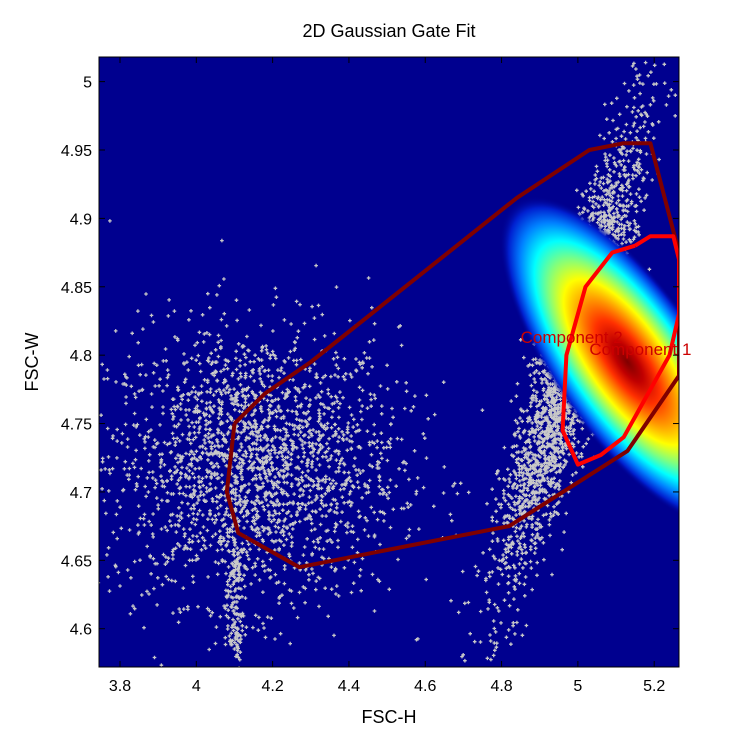 This screenshot has width=750, height=750. Describe the element at coordinates (76, 288) in the screenshot. I see `y-tick-label: 4.85` at that location.